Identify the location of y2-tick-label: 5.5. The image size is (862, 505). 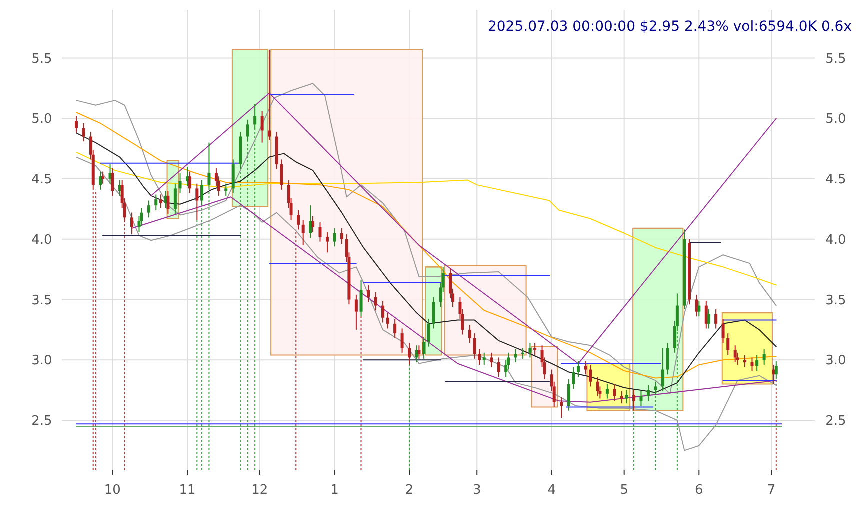
(836, 59).